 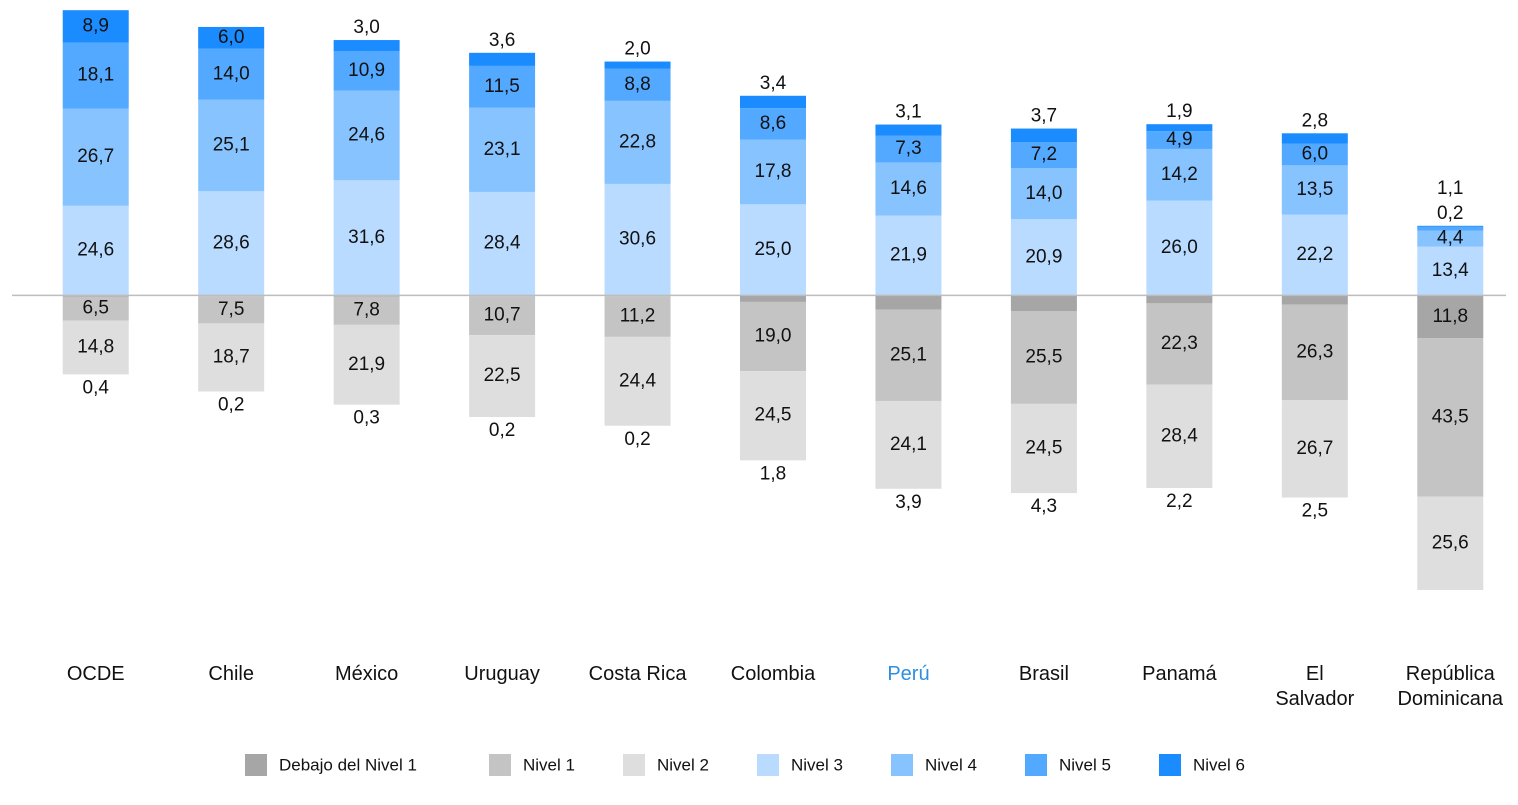 I want to click on x-tick-label: OCDE, so click(x=95, y=674).